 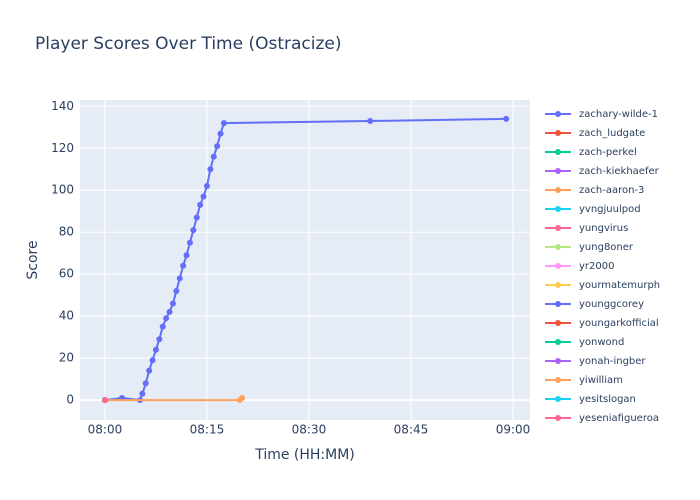 I want to click on x-tick-label: 08:30, so click(x=309, y=430).